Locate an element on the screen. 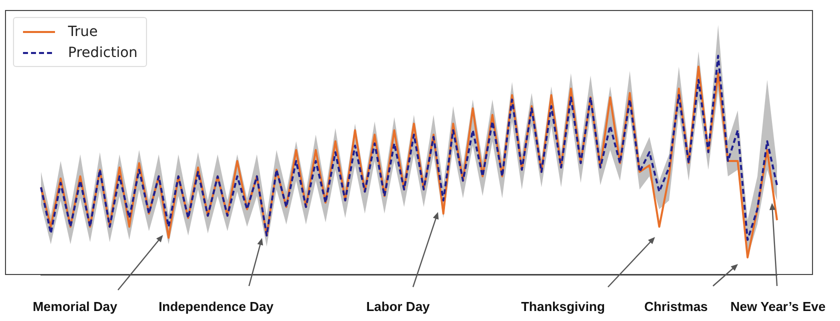 This screenshot has width=840, height=321. text: Thanksgiving is located at coordinates (563, 306).